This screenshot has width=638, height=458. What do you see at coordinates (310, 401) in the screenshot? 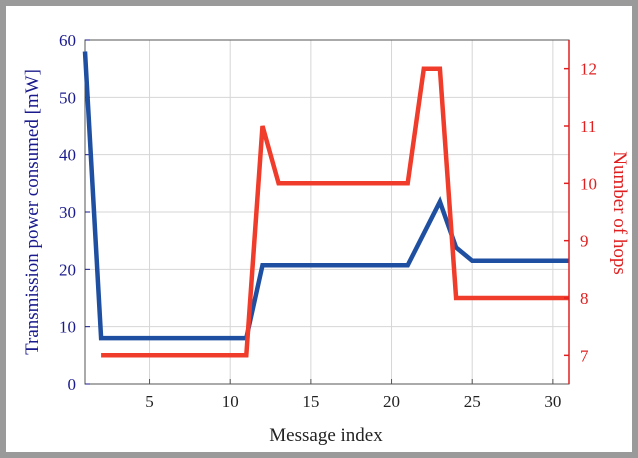
I see `x-tick-label: 15` at bounding box center [310, 401].